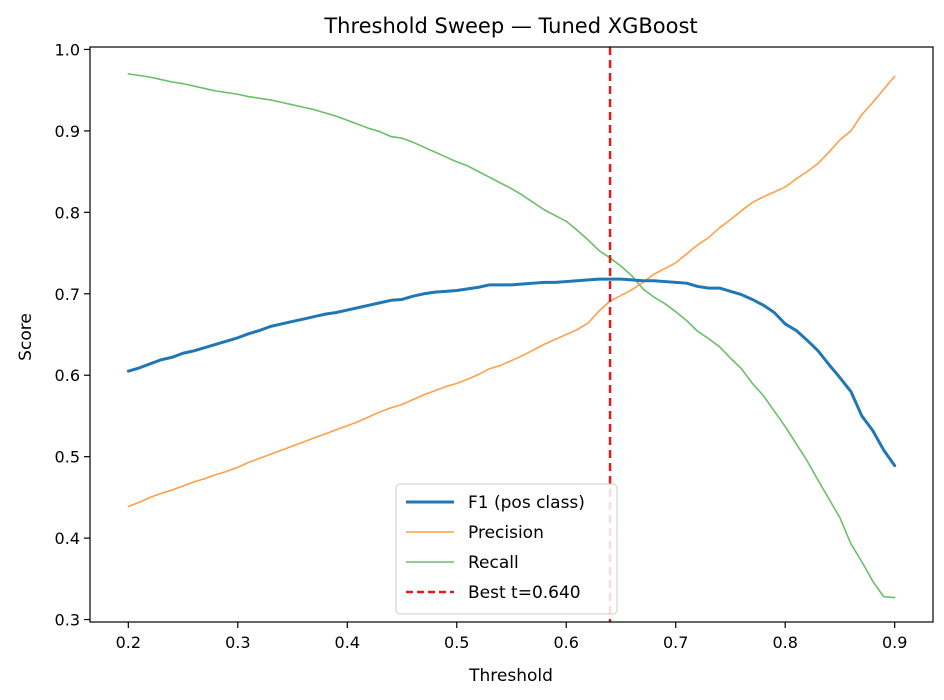 The width and height of the screenshot is (944, 700). I want to click on legend-box, so click(506, 549).